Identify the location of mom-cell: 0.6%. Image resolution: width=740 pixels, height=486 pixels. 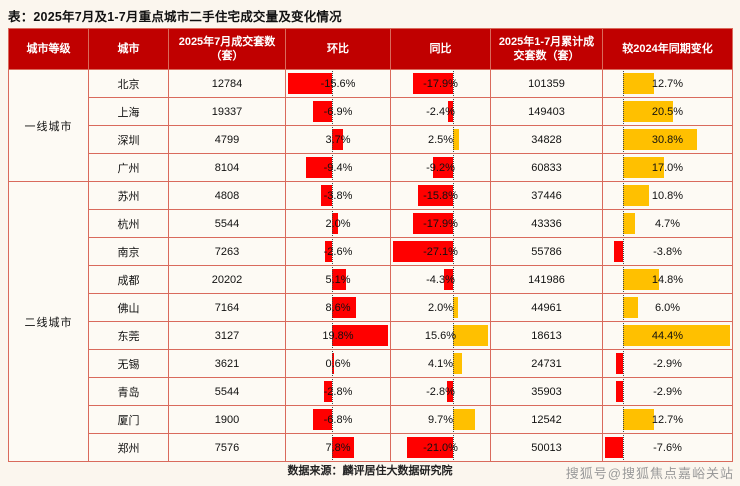
(338, 363).